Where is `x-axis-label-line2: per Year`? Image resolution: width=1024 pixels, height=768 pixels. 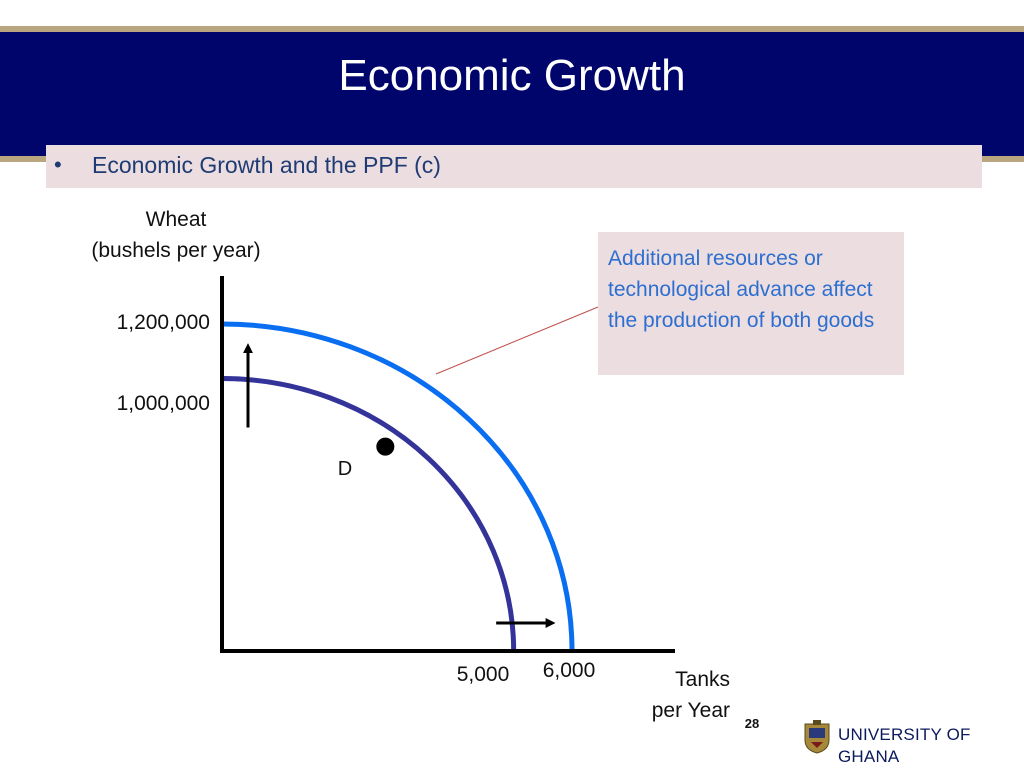 x-axis-label-line2: per Year is located at coordinates (690, 710).